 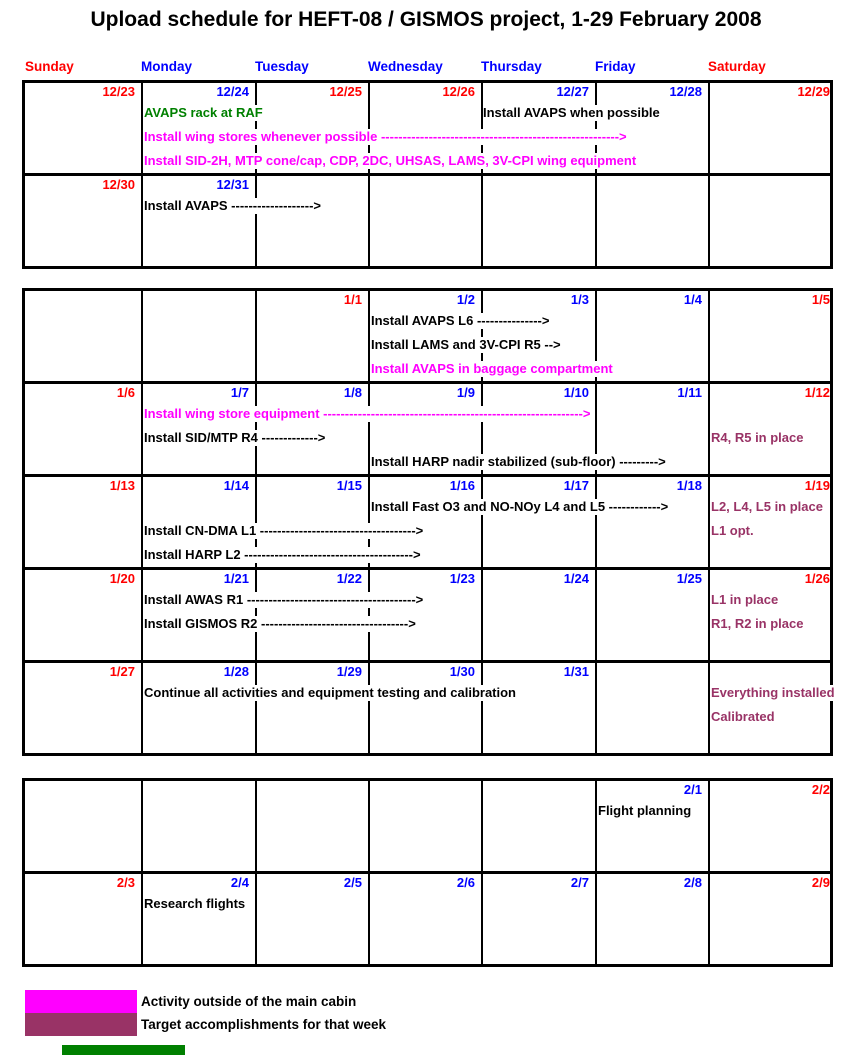 What do you see at coordinates (123, 1050) in the screenshot?
I see `partial-legend-swatch` at bounding box center [123, 1050].